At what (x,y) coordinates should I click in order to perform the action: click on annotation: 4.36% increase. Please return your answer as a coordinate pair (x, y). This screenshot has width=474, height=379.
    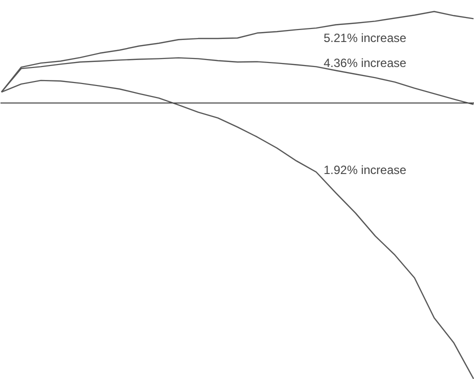
    Looking at the image, I should click on (365, 63).